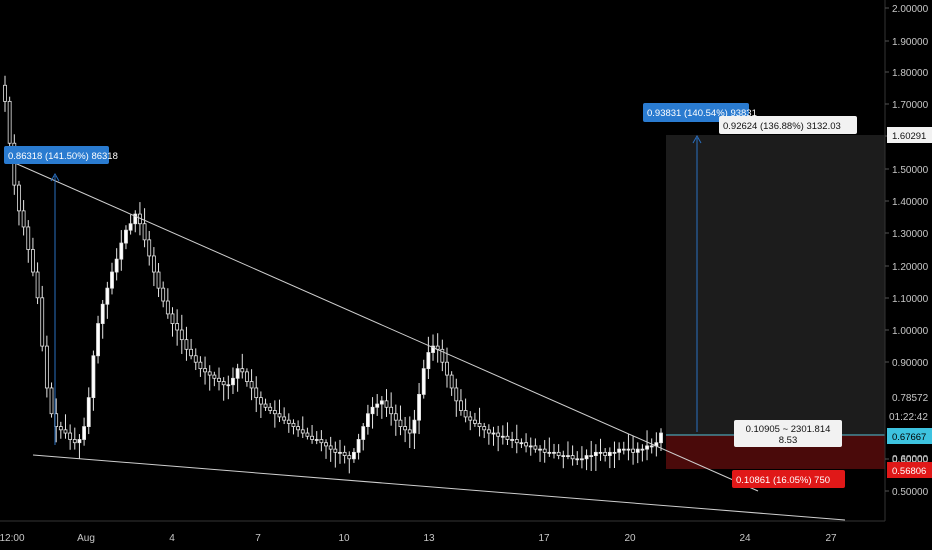 The height and width of the screenshot is (550, 932). What do you see at coordinates (55, 177) in the screenshot?
I see `left-measure-arrowhead` at bounding box center [55, 177].